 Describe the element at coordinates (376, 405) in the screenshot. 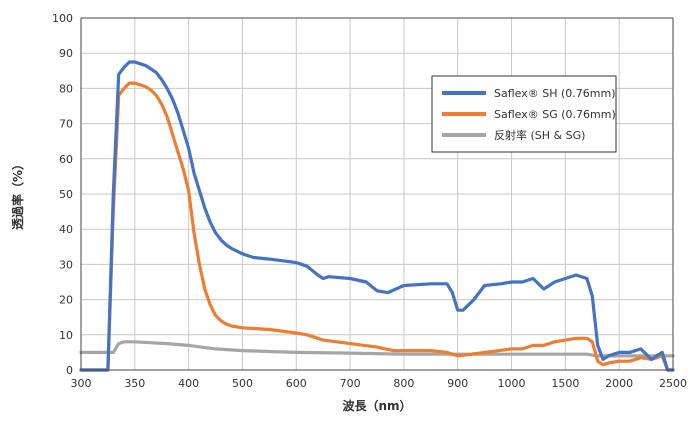

I see `x-axis-title: 波長（nm）` at that location.